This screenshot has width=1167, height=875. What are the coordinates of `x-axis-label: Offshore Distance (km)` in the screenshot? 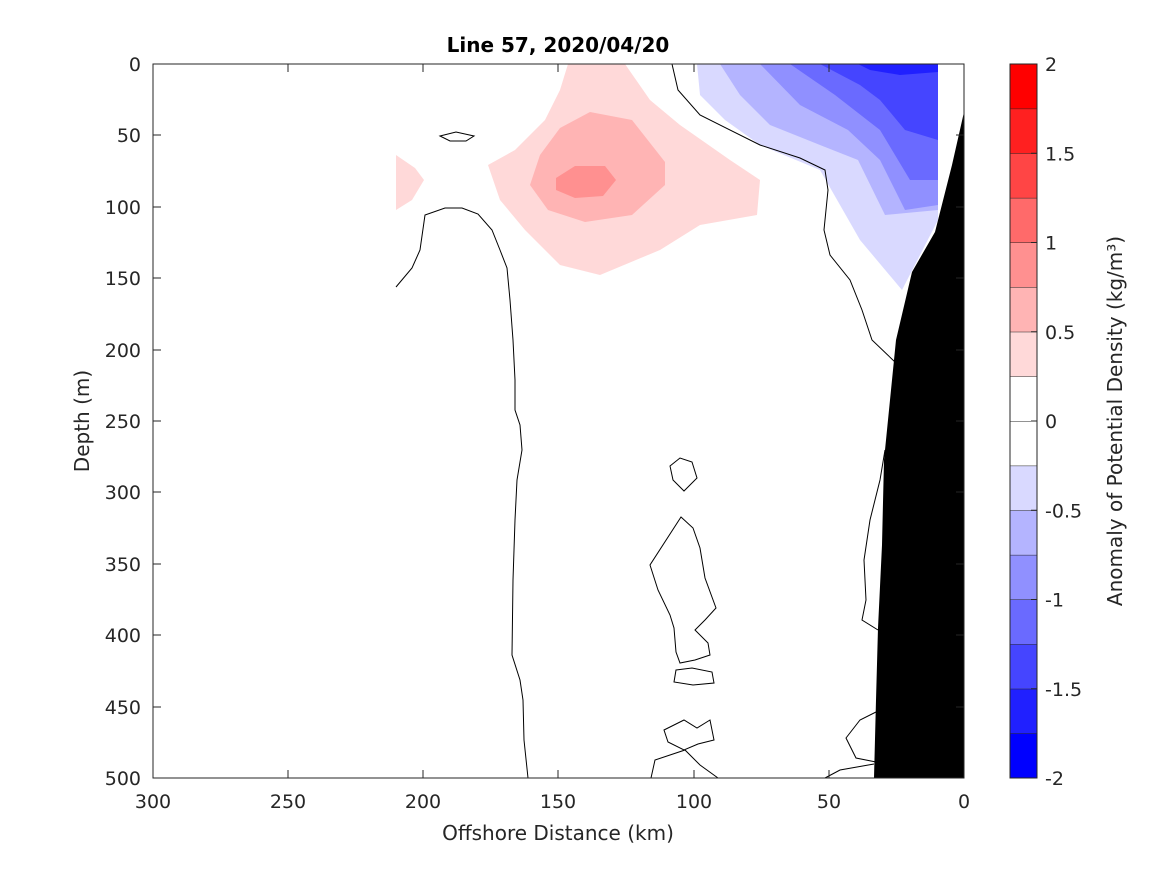 It's located at (558, 833).